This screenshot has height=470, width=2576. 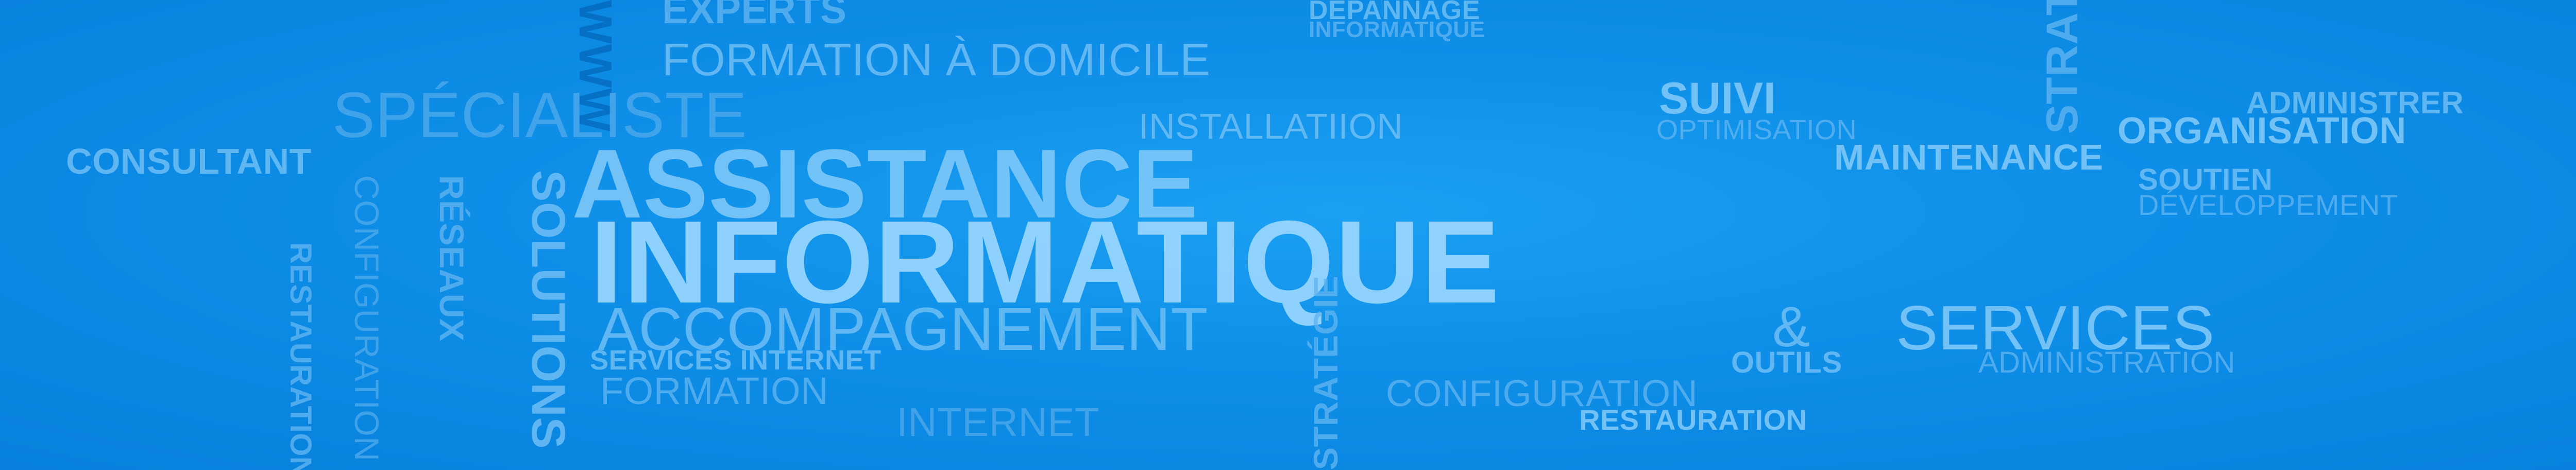 I want to click on word-restauration: RESTAURATION, so click(x=1693, y=420).